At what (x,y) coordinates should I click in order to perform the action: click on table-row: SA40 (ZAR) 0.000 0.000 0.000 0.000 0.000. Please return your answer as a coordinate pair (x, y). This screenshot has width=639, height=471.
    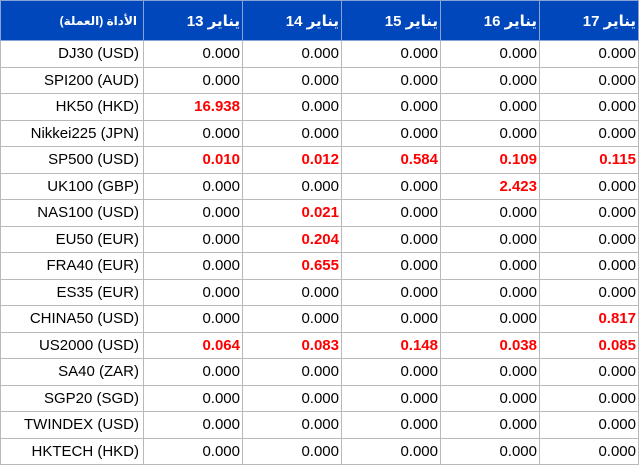
    Looking at the image, I should click on (319, 372).